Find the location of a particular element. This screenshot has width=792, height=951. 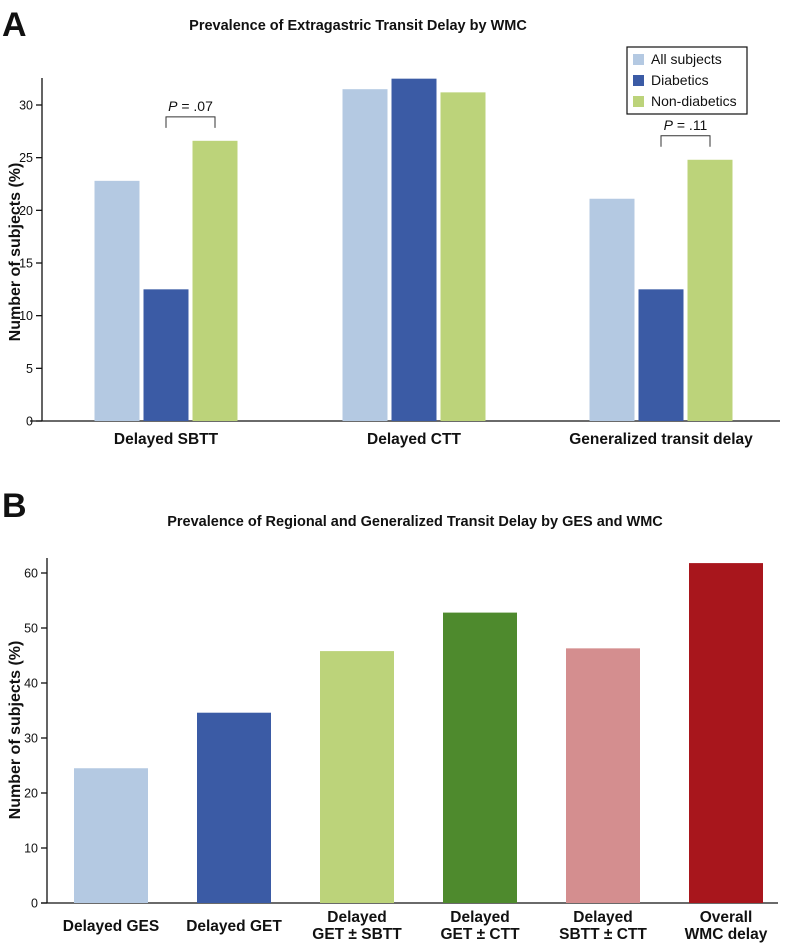

panel-a-letter: A is located at coordinates (14, 25).